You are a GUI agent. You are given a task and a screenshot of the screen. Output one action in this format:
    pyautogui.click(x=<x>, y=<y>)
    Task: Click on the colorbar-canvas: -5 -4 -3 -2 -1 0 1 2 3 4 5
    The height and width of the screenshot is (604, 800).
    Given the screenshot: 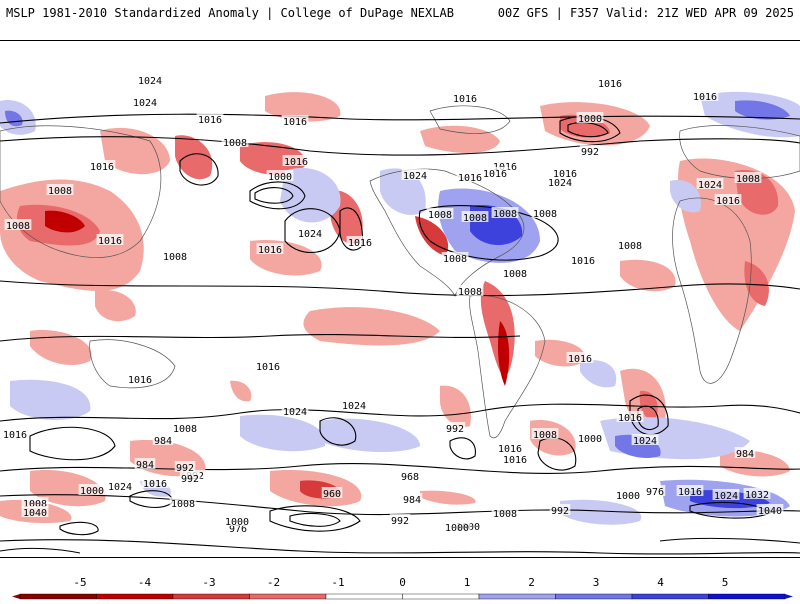 What is the action you would take?
    pyautogui.click(x=402, y=588)
    